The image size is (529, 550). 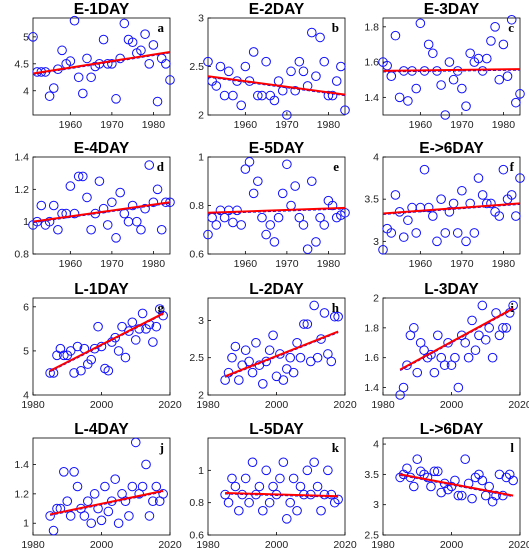 What do you see at coordinates (371, 388) in the screenshot?
I see `y-tick-label: 1.4` at bounding box center [371, 388].